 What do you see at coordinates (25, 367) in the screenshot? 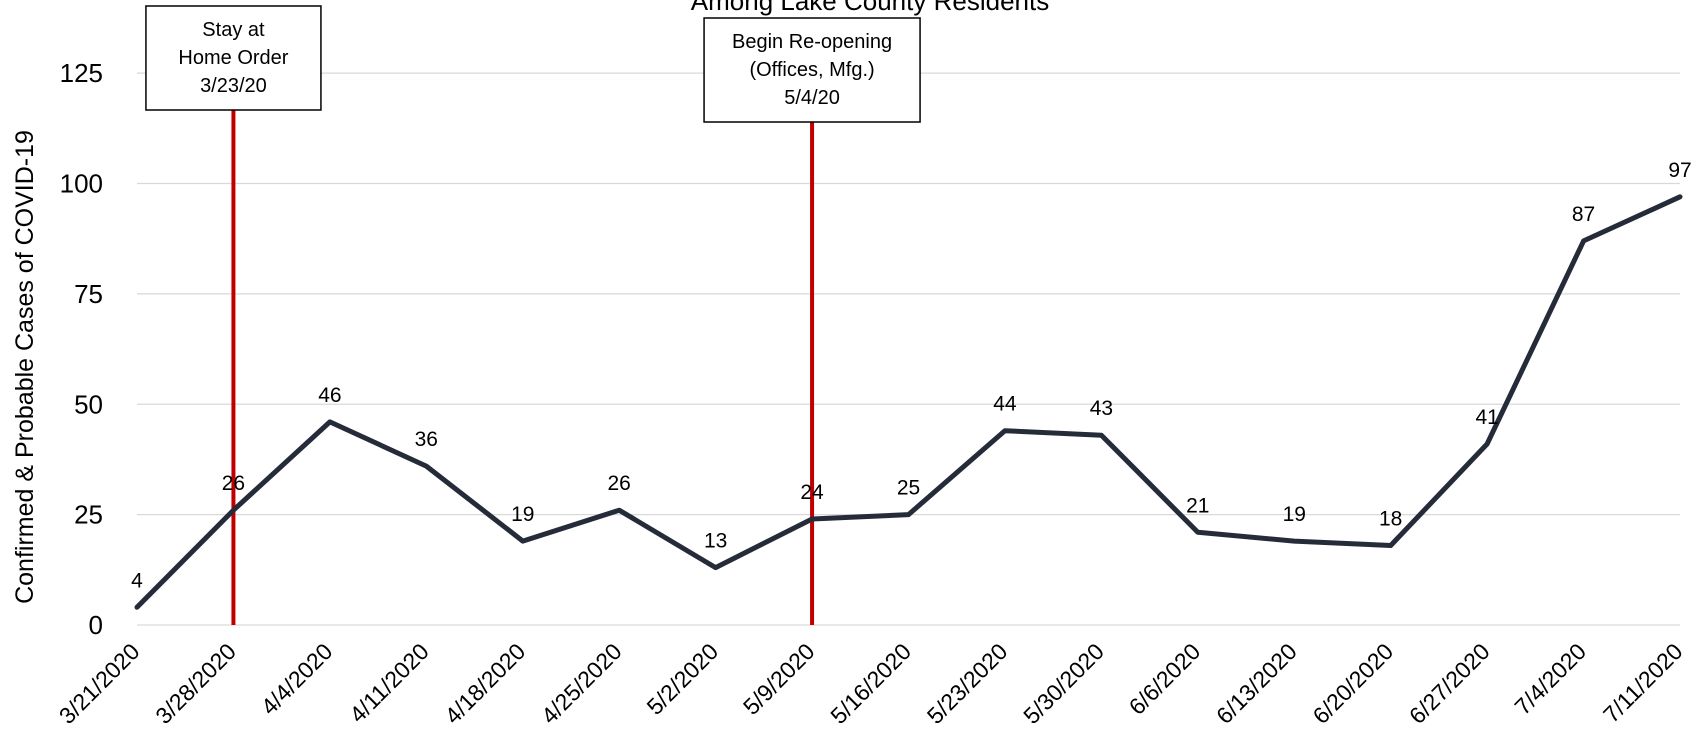
I see `y-axis-label: Confirmed & Probable Cases of COVID-19` at bounding box center [25, 367].